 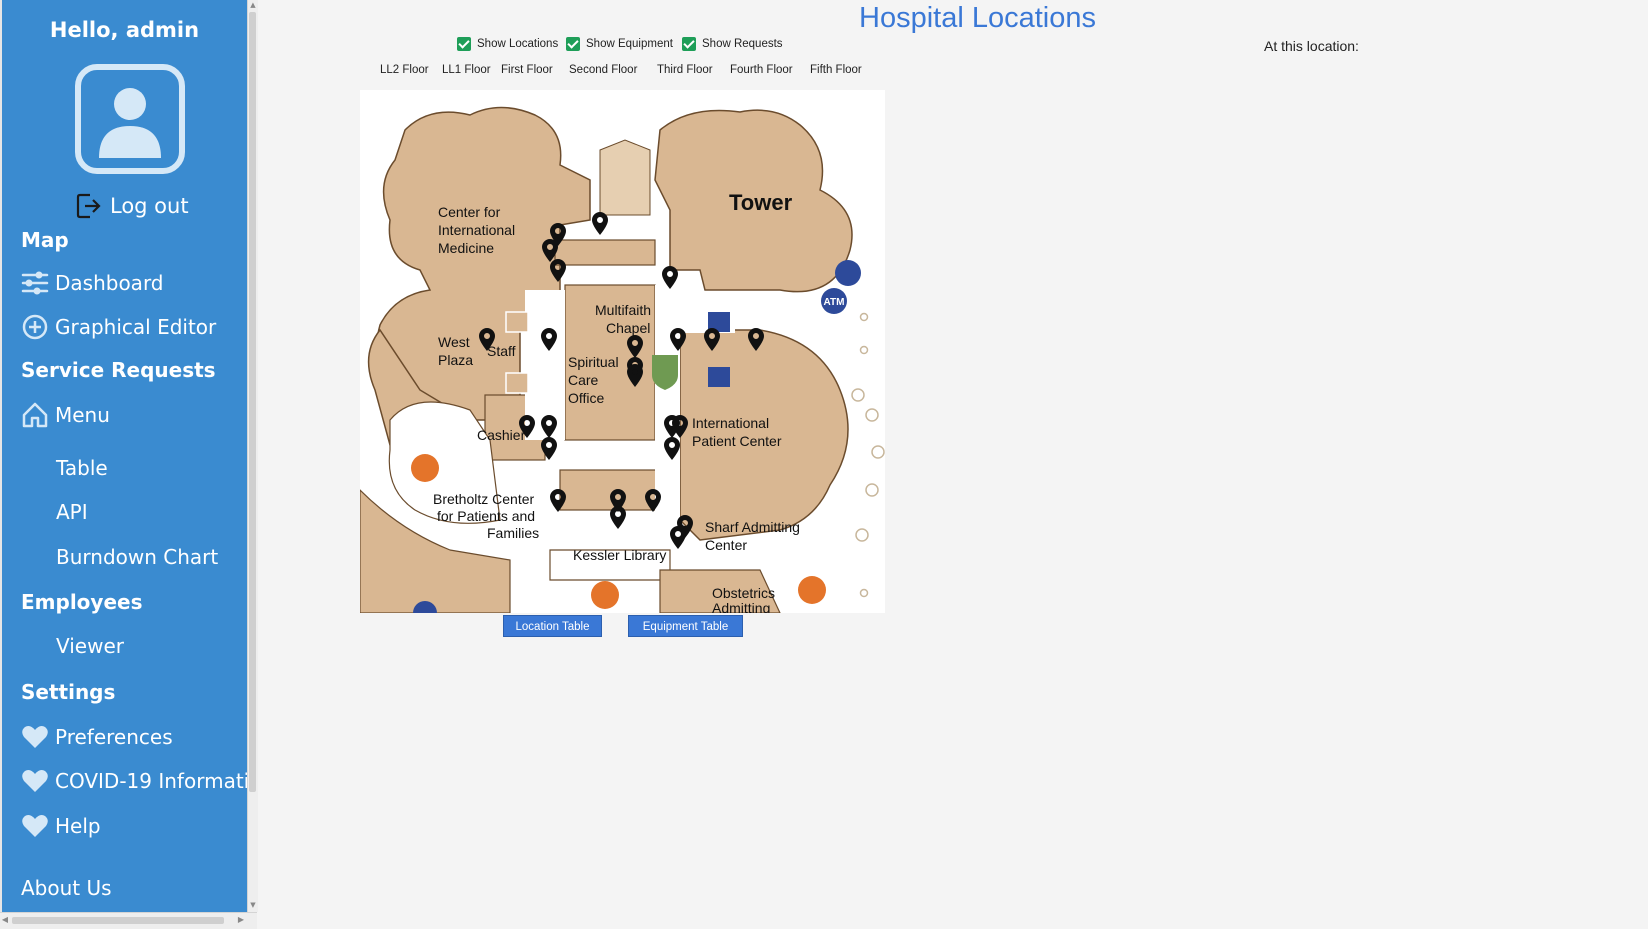 I want to click on map-label: West, so click(x=454, y=342).